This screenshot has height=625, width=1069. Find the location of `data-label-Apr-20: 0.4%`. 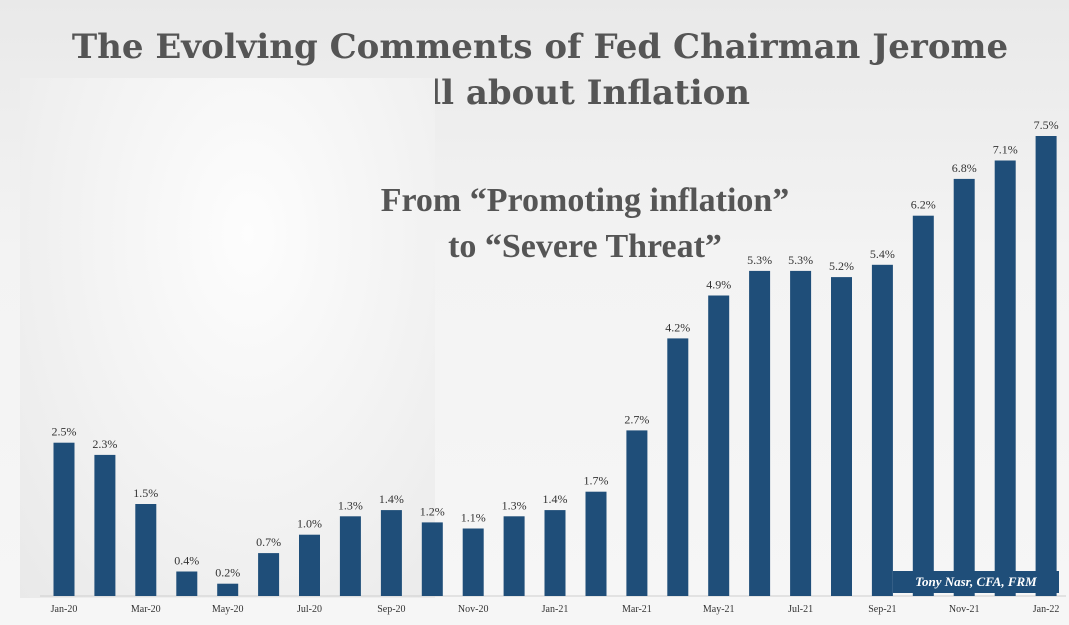

data-label-Apr-20: 0.4% is located at coordinates (186, 561).